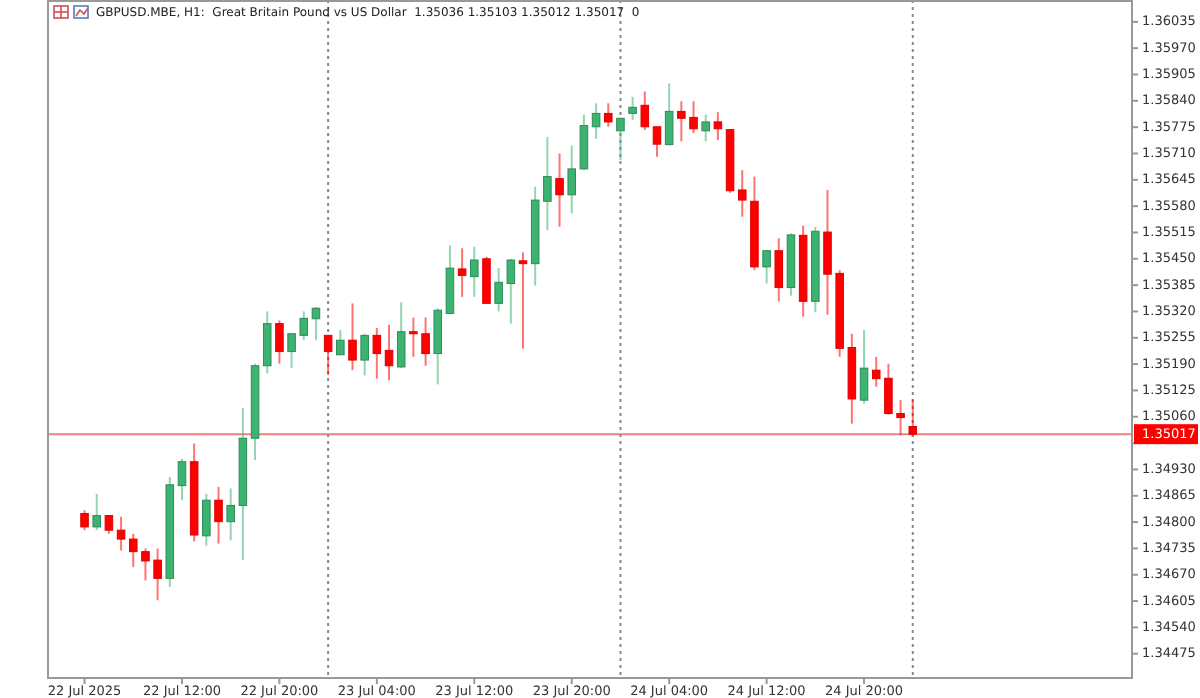 This screenshot has height=698, width=1200. I want to click on candlestick, so click(486, 280).